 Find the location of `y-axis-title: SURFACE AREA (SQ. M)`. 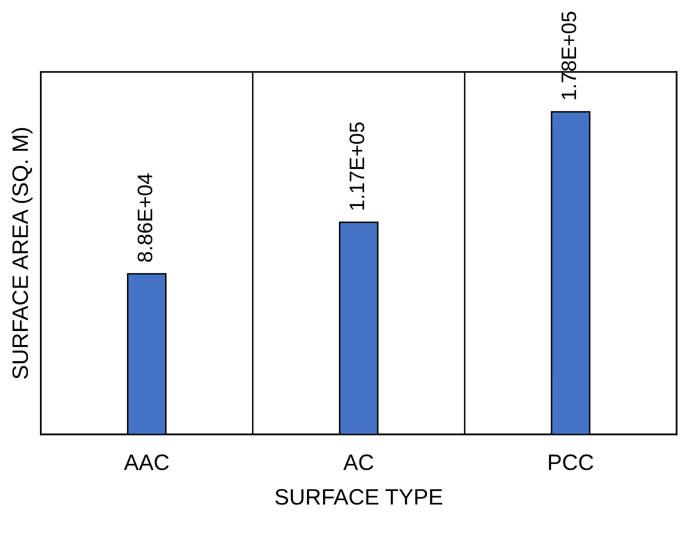

y-axis-title: SURFACE AREA (SQ. M) is located at coordinates (22, 253).